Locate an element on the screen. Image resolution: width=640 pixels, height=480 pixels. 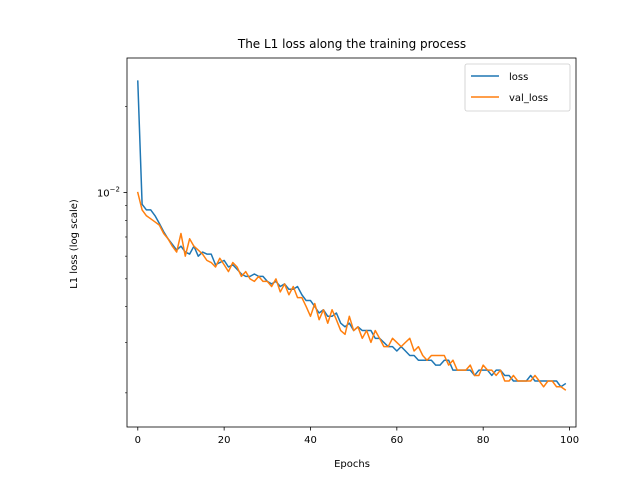
x-tick-label: 100 is located at coordinates (569, 440).